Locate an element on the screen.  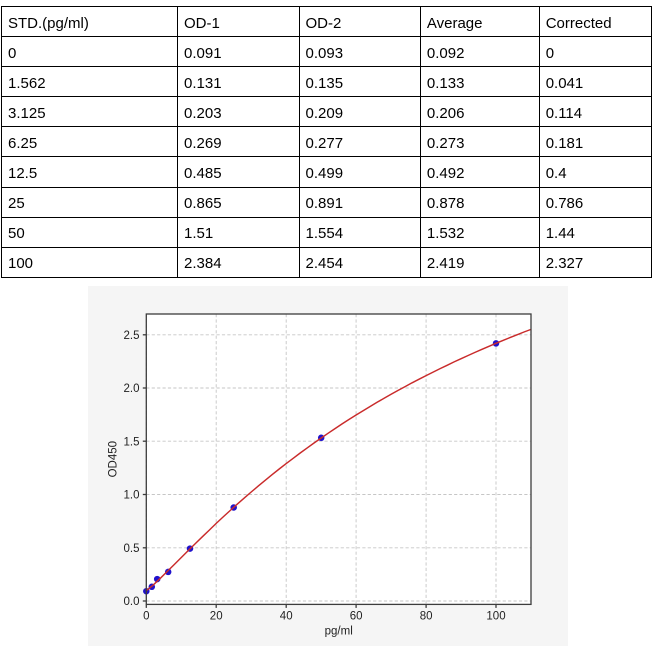
svg-text: 0 is located at coordinates (146, 616).